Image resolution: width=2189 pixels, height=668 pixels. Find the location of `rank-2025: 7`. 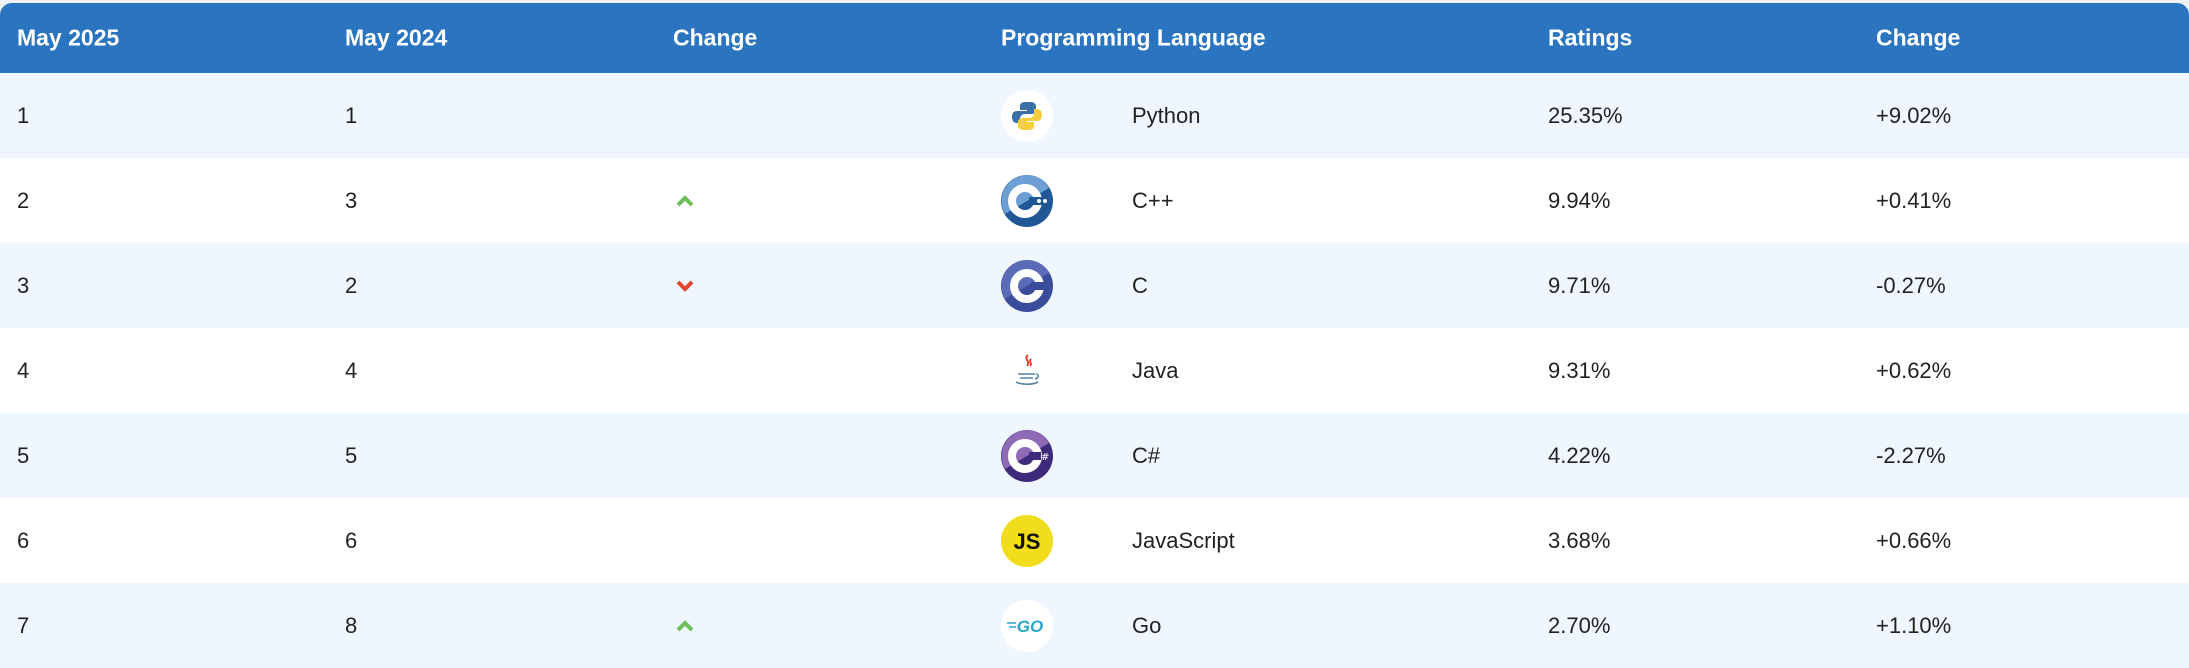

rank-2025: 7 is located at coordinates (23, 625).